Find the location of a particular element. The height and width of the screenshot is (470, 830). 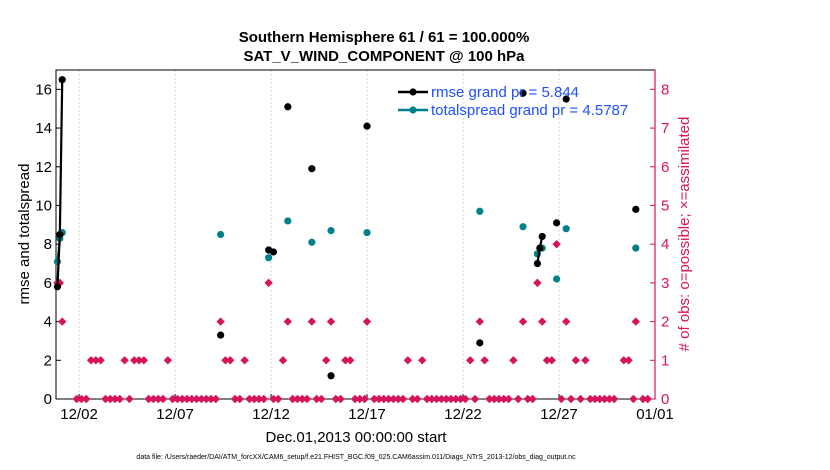

y2-tick-label: 5 is located at coordinates (665, 205).